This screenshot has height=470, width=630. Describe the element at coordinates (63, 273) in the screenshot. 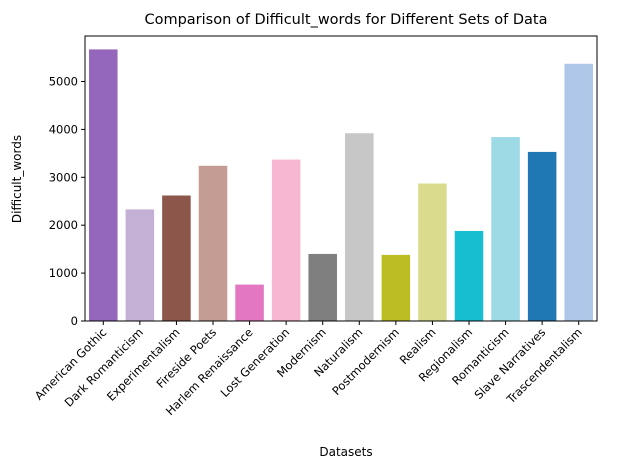

I see `y-tick-label: 1000` at that location.